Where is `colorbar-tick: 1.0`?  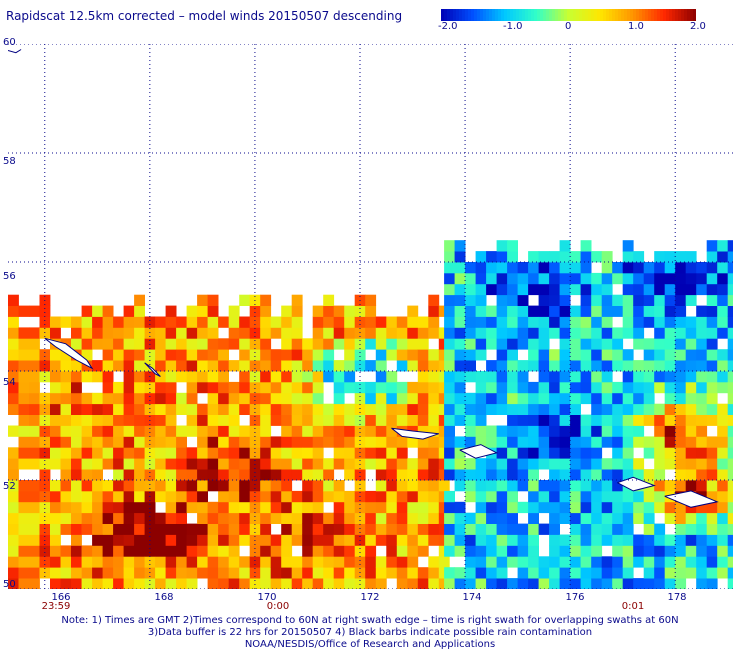
colorbar-tick: 1.0 is located at coordinates (636, 26).